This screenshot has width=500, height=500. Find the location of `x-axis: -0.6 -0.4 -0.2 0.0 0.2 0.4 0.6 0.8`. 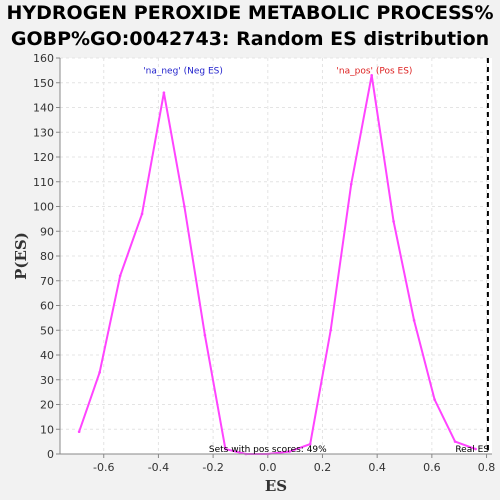

x-axis: -0.6 -0.4 -0.2 0.0 0.2 0.4 0.6 0.8 is located at coordinates (294, 464).